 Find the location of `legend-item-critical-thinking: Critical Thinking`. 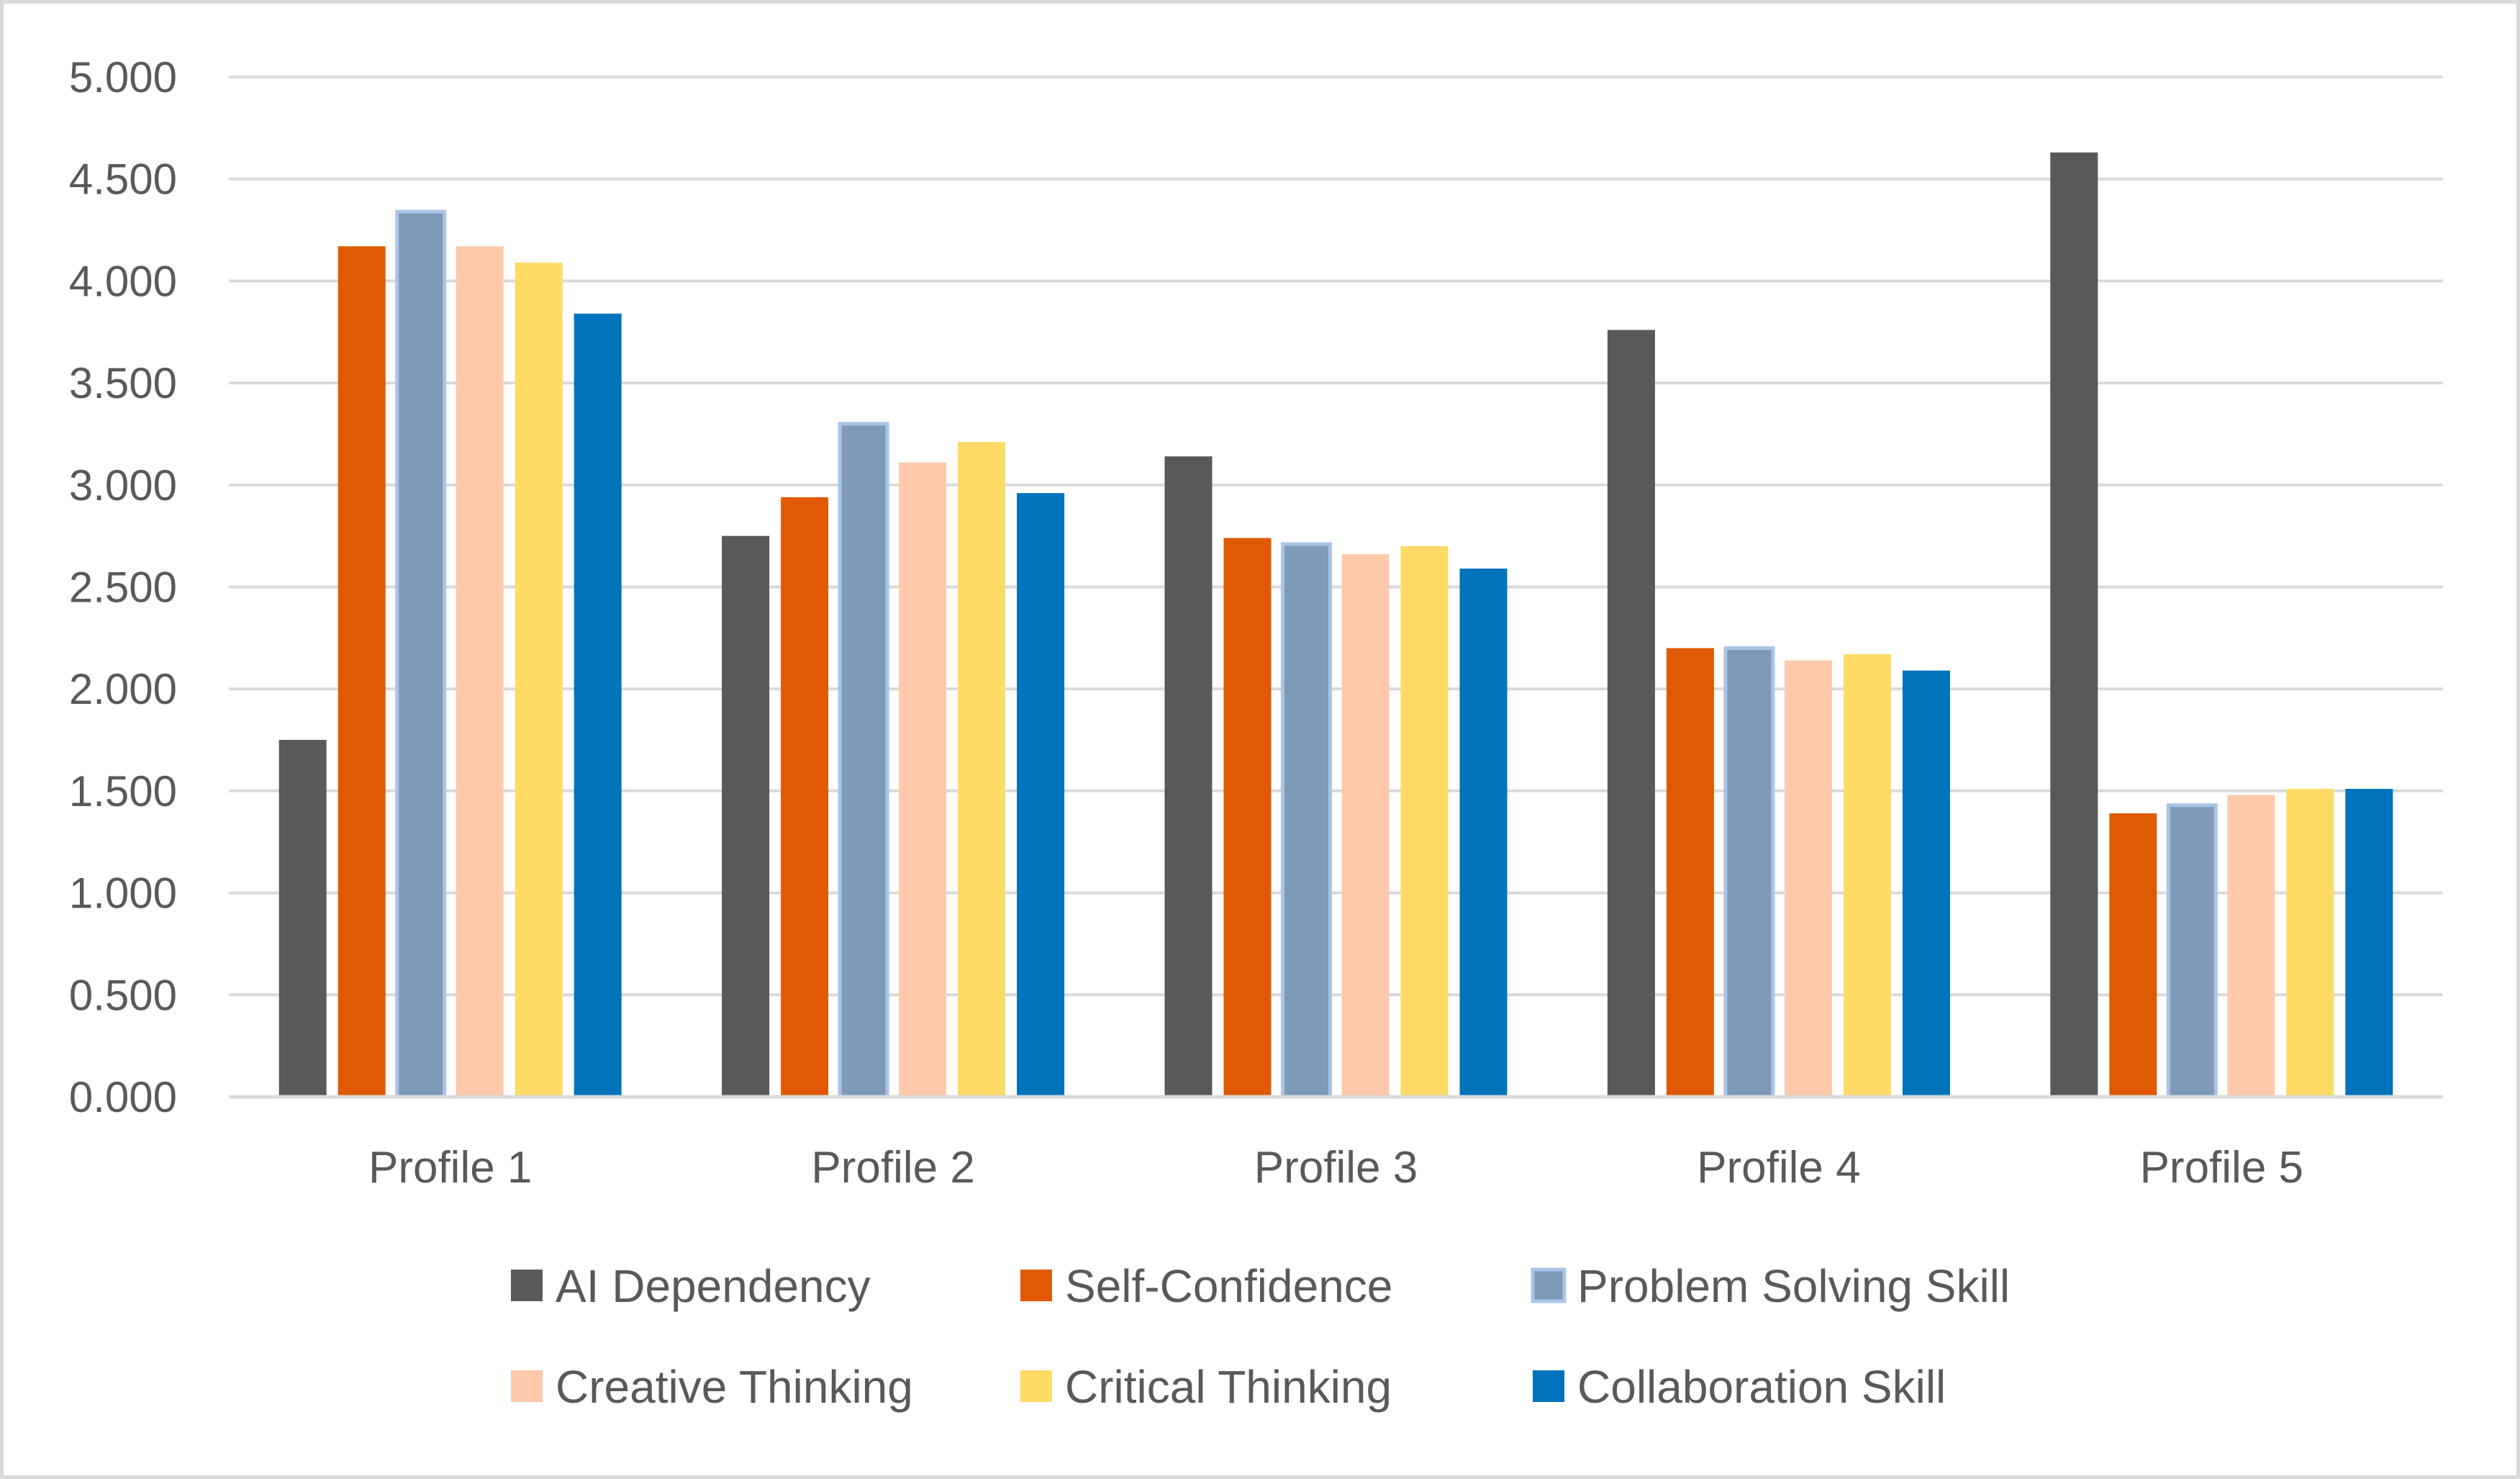

legend-item-critical-thinking: Critical Thinking is located at coordinates (1206, 1387).